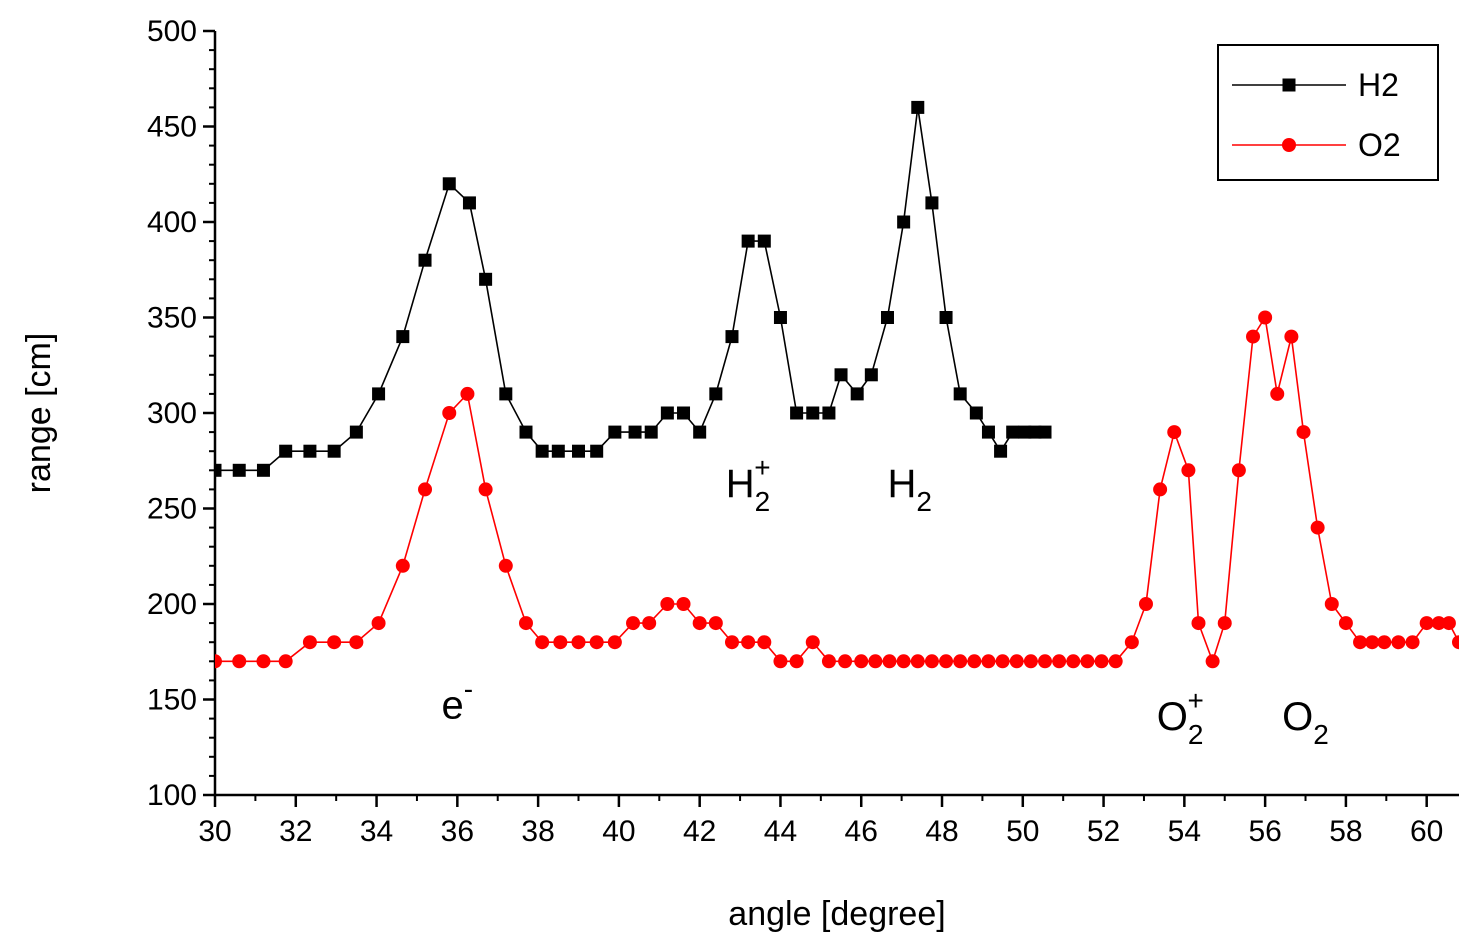 Image resolution: width=1459 pixels, height=939 pixels. What do you see at coordinates (172, 127) in the screenshot?
I see `y-tick-label: 450` at bounding box center [172, 127].